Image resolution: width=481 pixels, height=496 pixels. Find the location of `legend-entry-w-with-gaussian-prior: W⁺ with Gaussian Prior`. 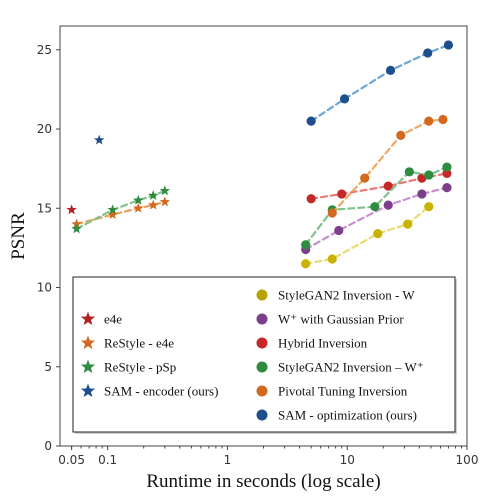

legend-entry-w-with-gaussian-prior: W⁺ with Gaussian Prior is located at coordinates (330, 319).